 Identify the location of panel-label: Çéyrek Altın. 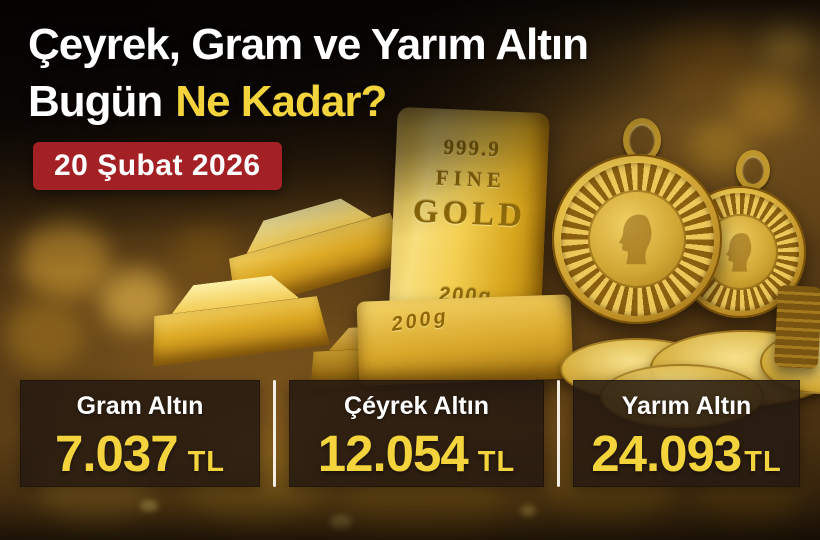
(416, 406).